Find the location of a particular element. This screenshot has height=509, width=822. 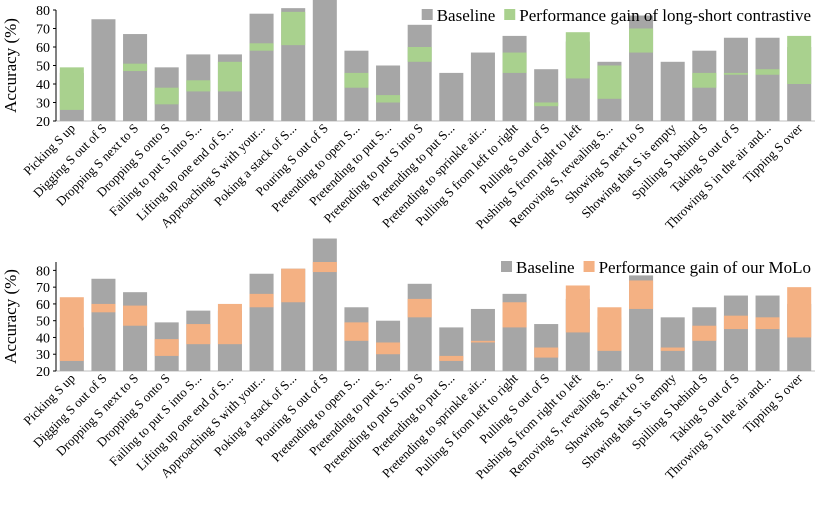

legend-label: Performance gain of our MoLo is located at coordinates (705, 267).